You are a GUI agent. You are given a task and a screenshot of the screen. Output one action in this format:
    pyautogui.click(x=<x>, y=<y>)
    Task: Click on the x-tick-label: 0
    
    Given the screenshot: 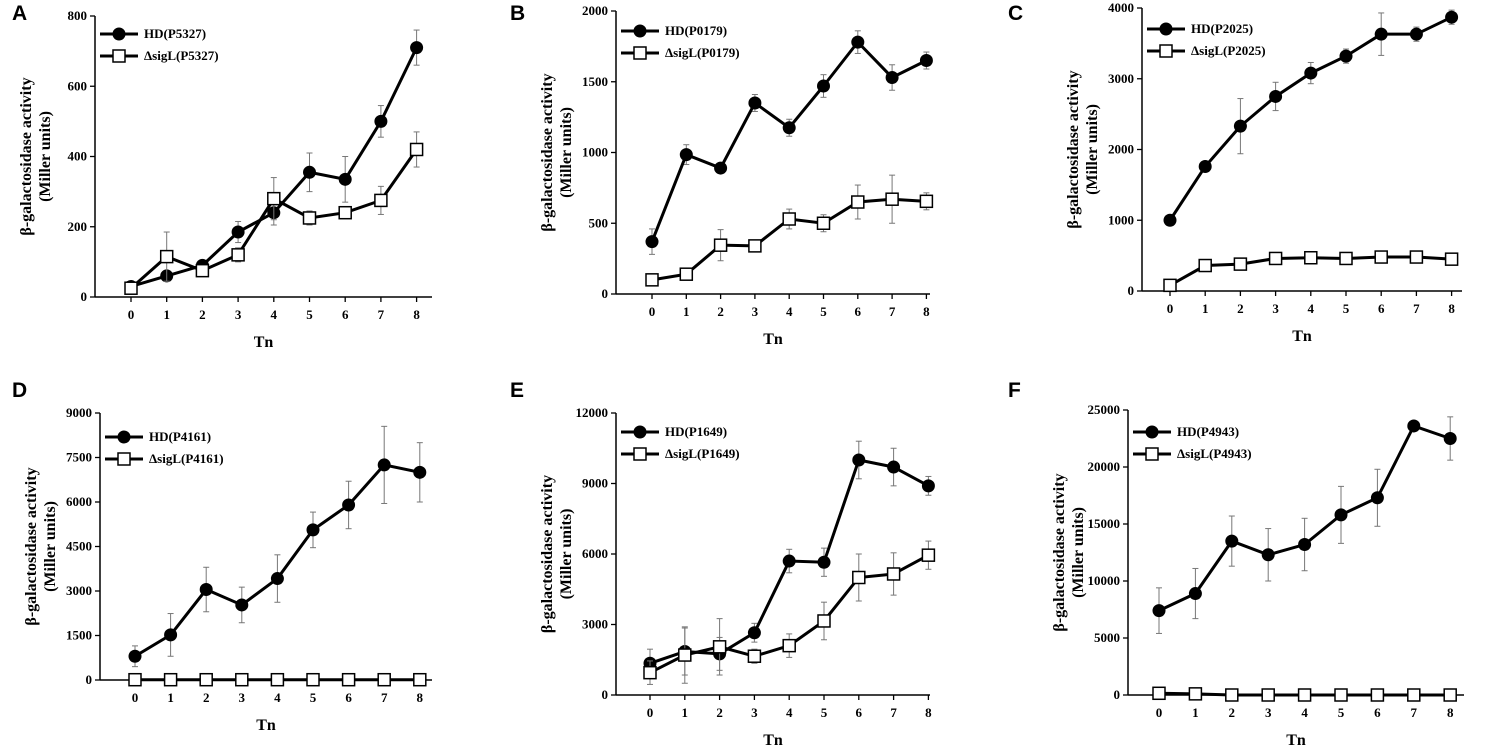 What is the action you would take?
    pyautogui.click(x=652, y=311)
    